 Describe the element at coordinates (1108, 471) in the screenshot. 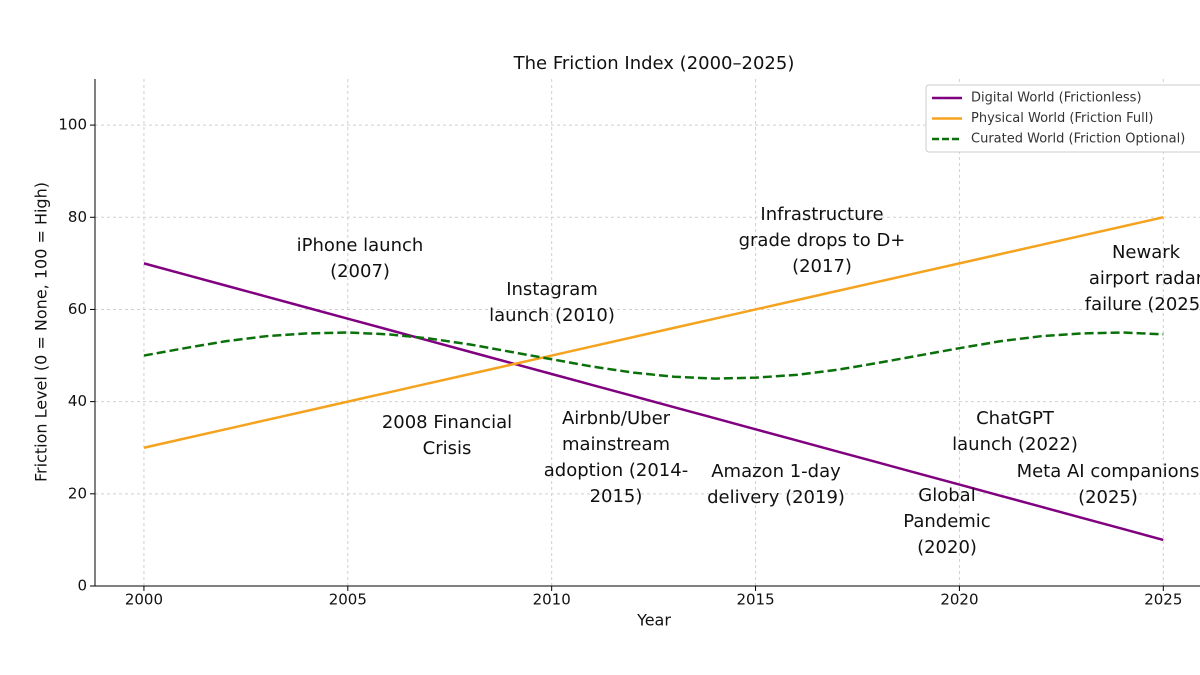

I see `annotation-line: Meta AI companions` at that location.